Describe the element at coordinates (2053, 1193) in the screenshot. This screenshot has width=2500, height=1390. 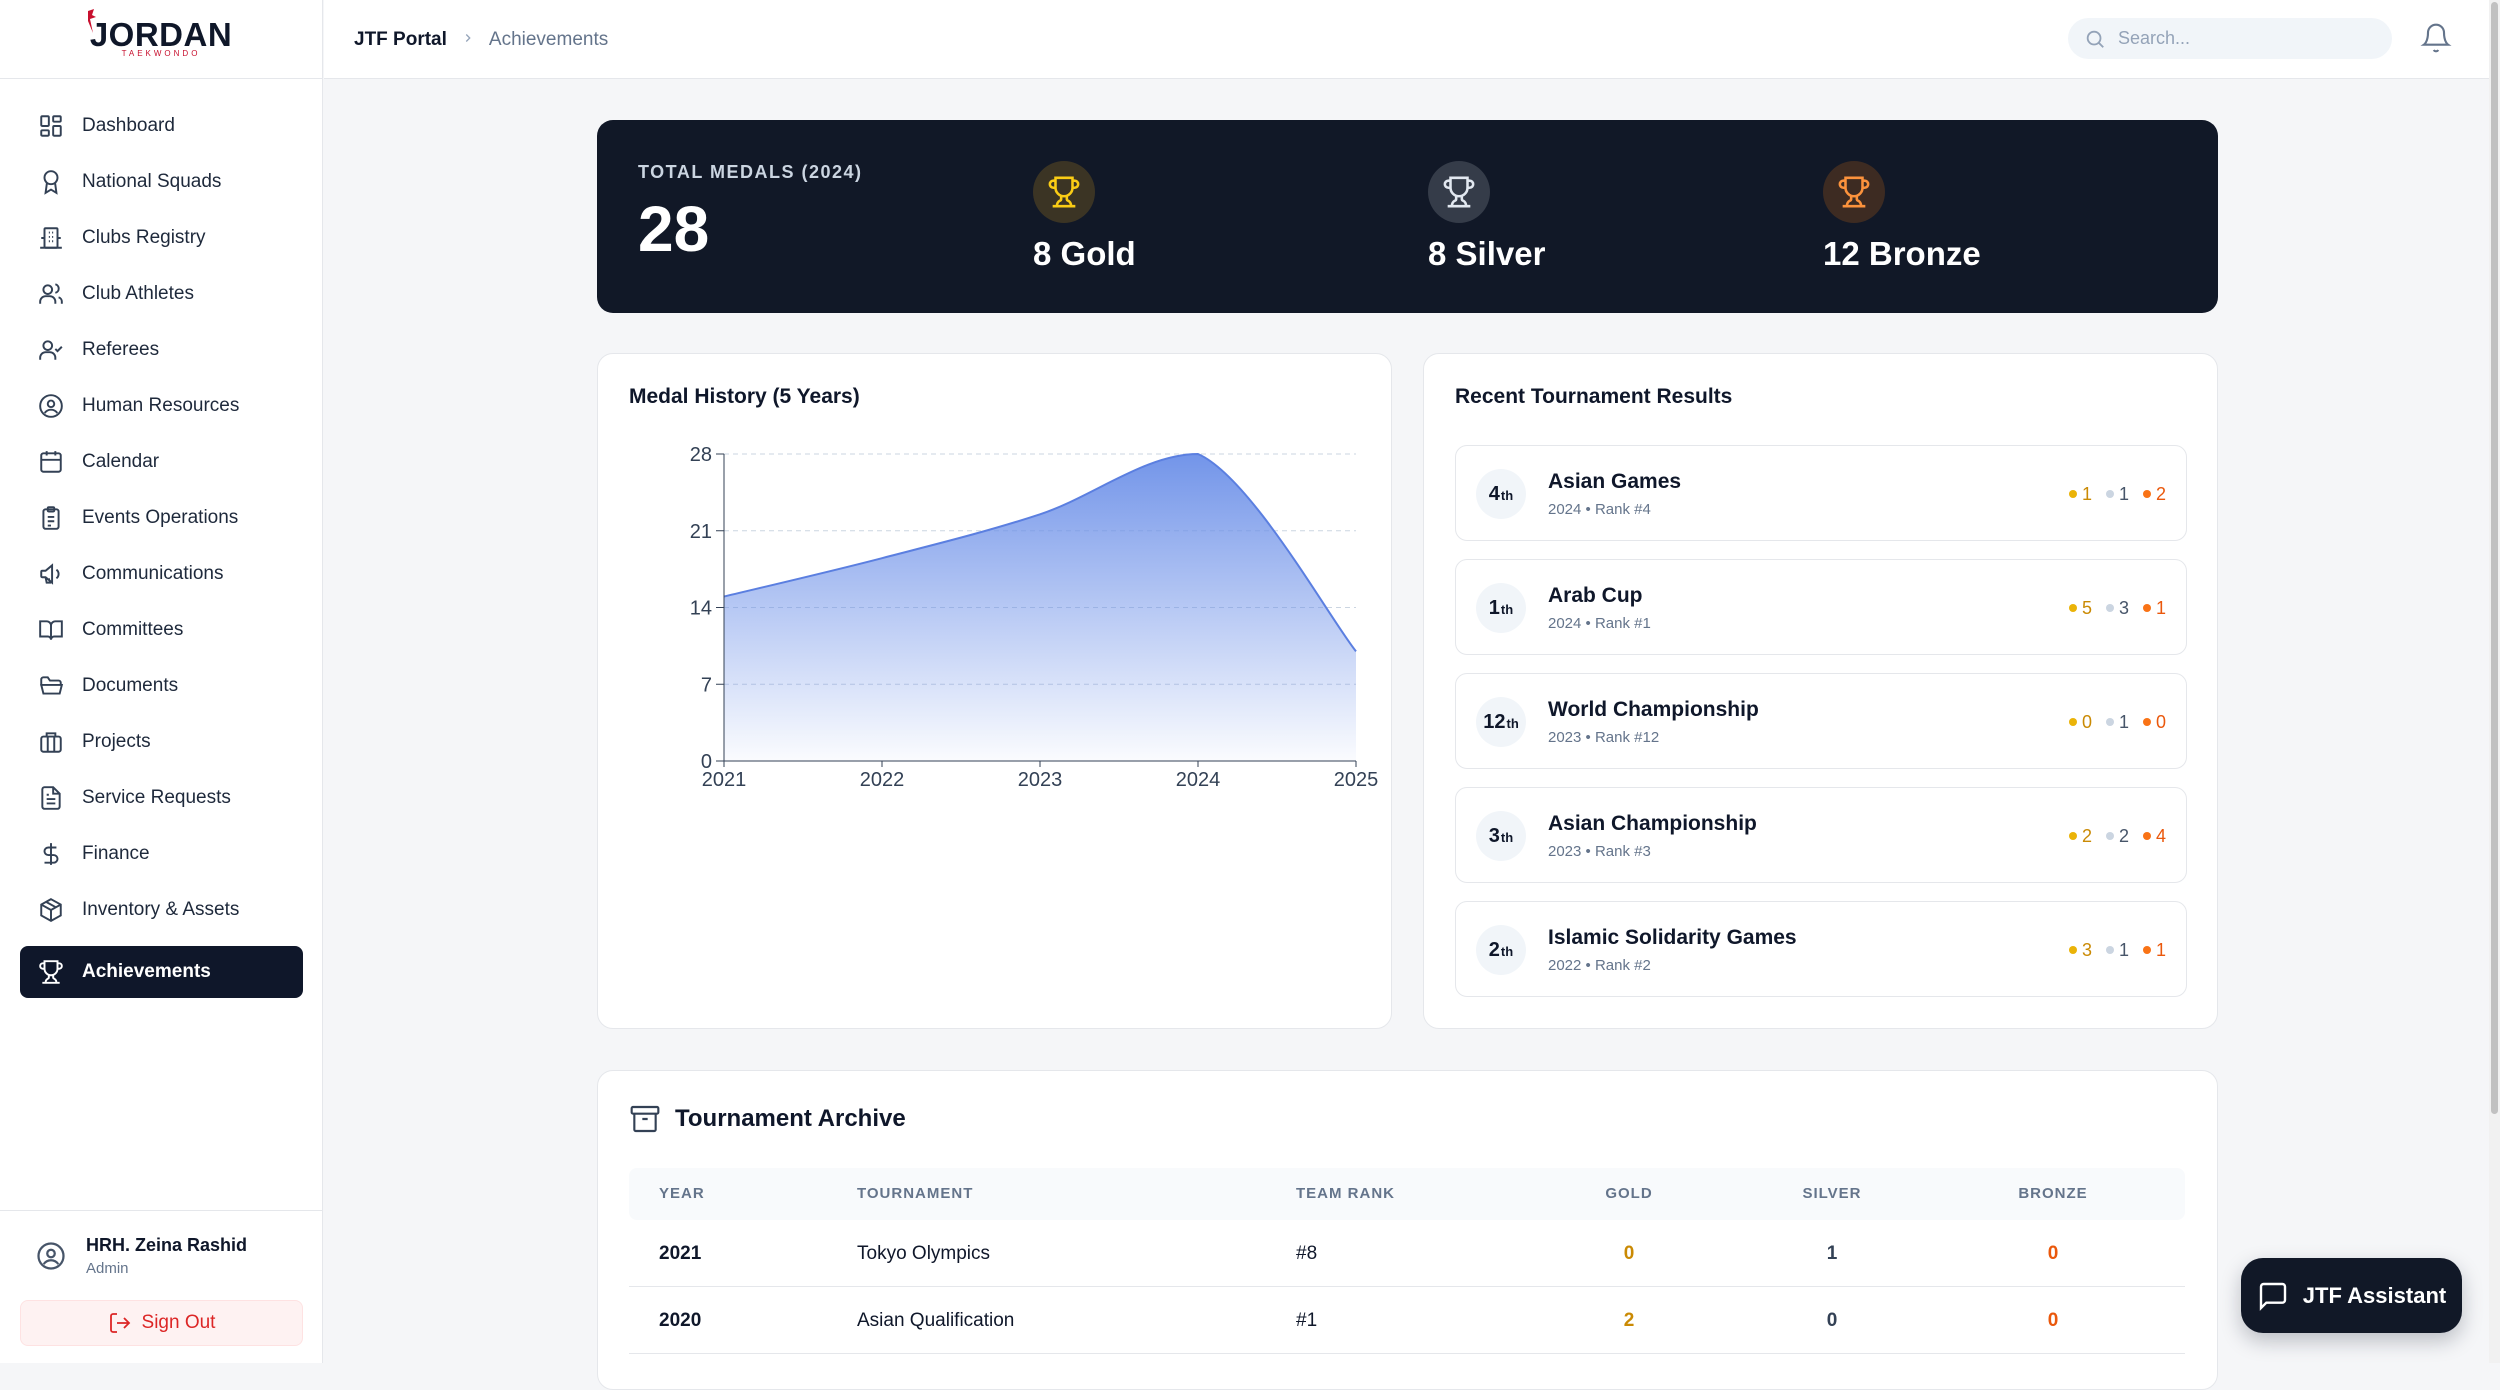
I see `column-header-bronze: BRONZE` at that location.